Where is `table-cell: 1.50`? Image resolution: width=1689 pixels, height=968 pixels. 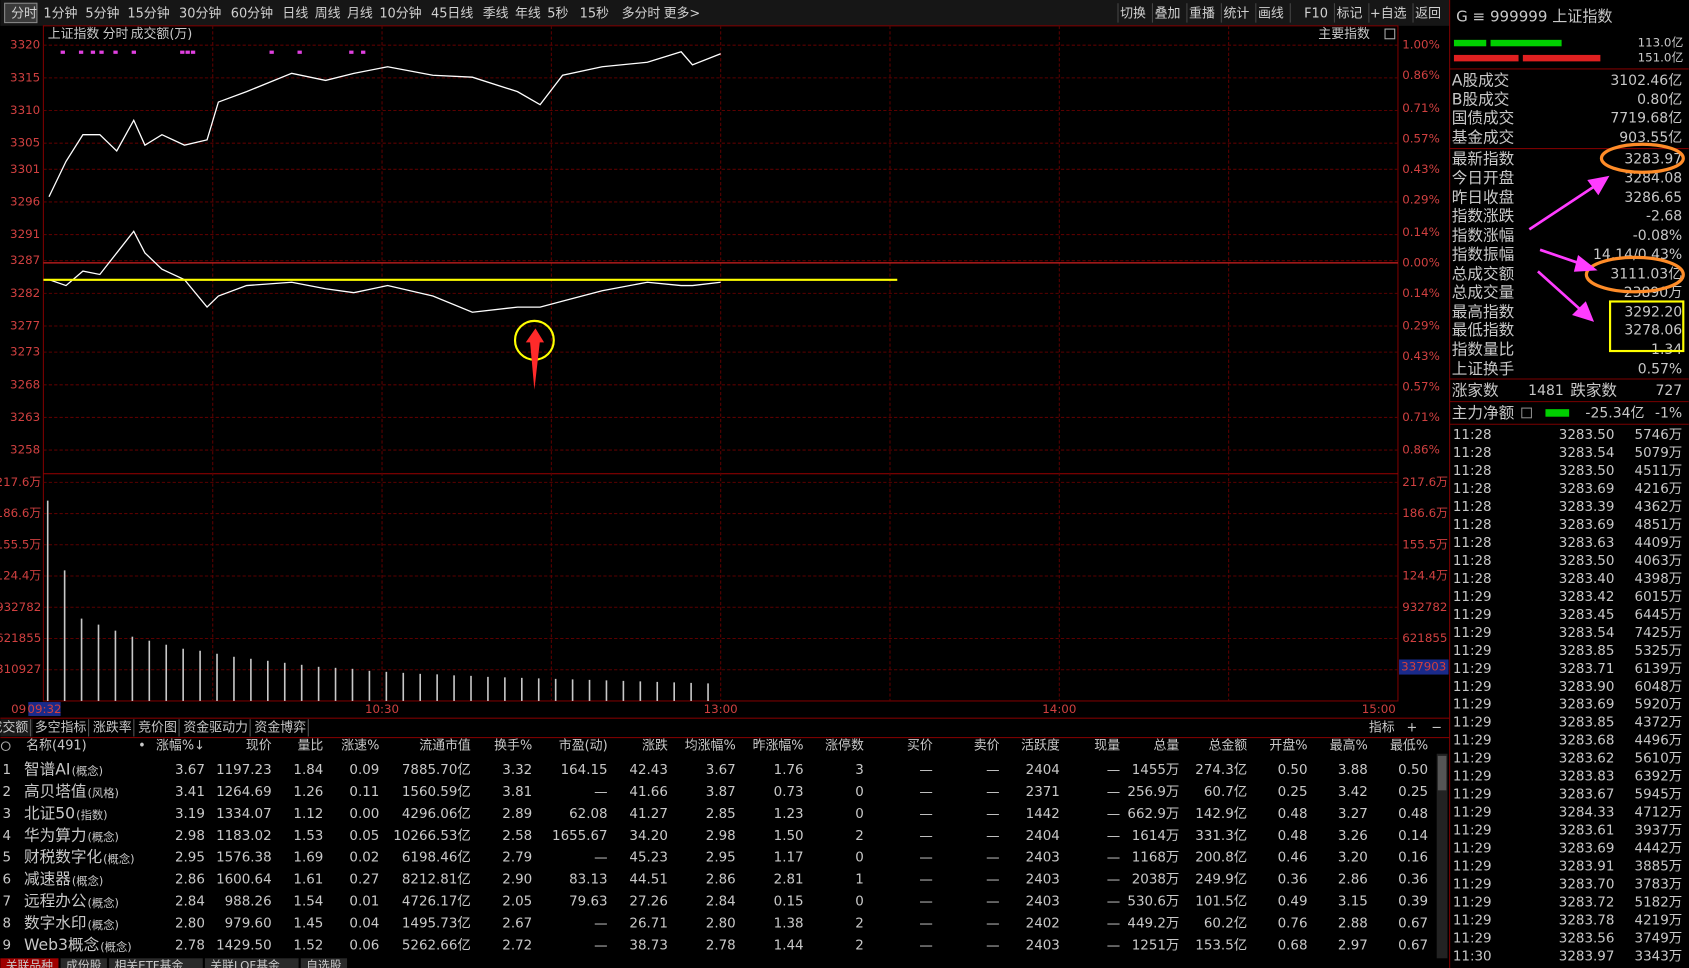
table-cell: 1.50 is located at coordinates (789, 836).